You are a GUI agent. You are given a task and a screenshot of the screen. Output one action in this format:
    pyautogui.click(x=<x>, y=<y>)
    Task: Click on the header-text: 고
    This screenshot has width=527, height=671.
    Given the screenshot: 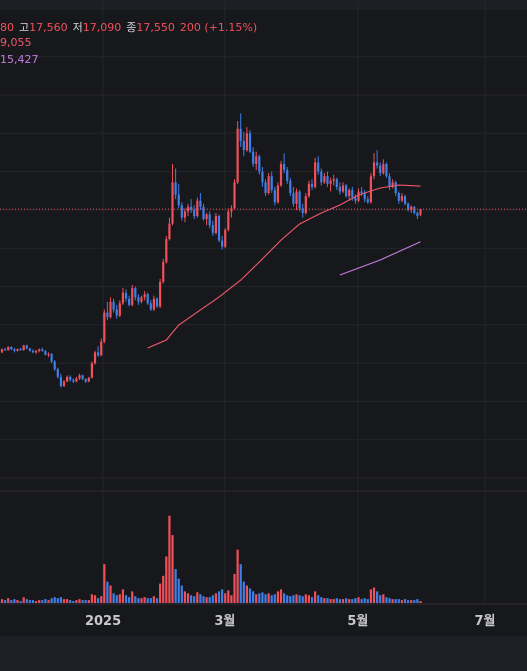 What is the action you would take?
    pyautogui.click(x=24, y=27)
    